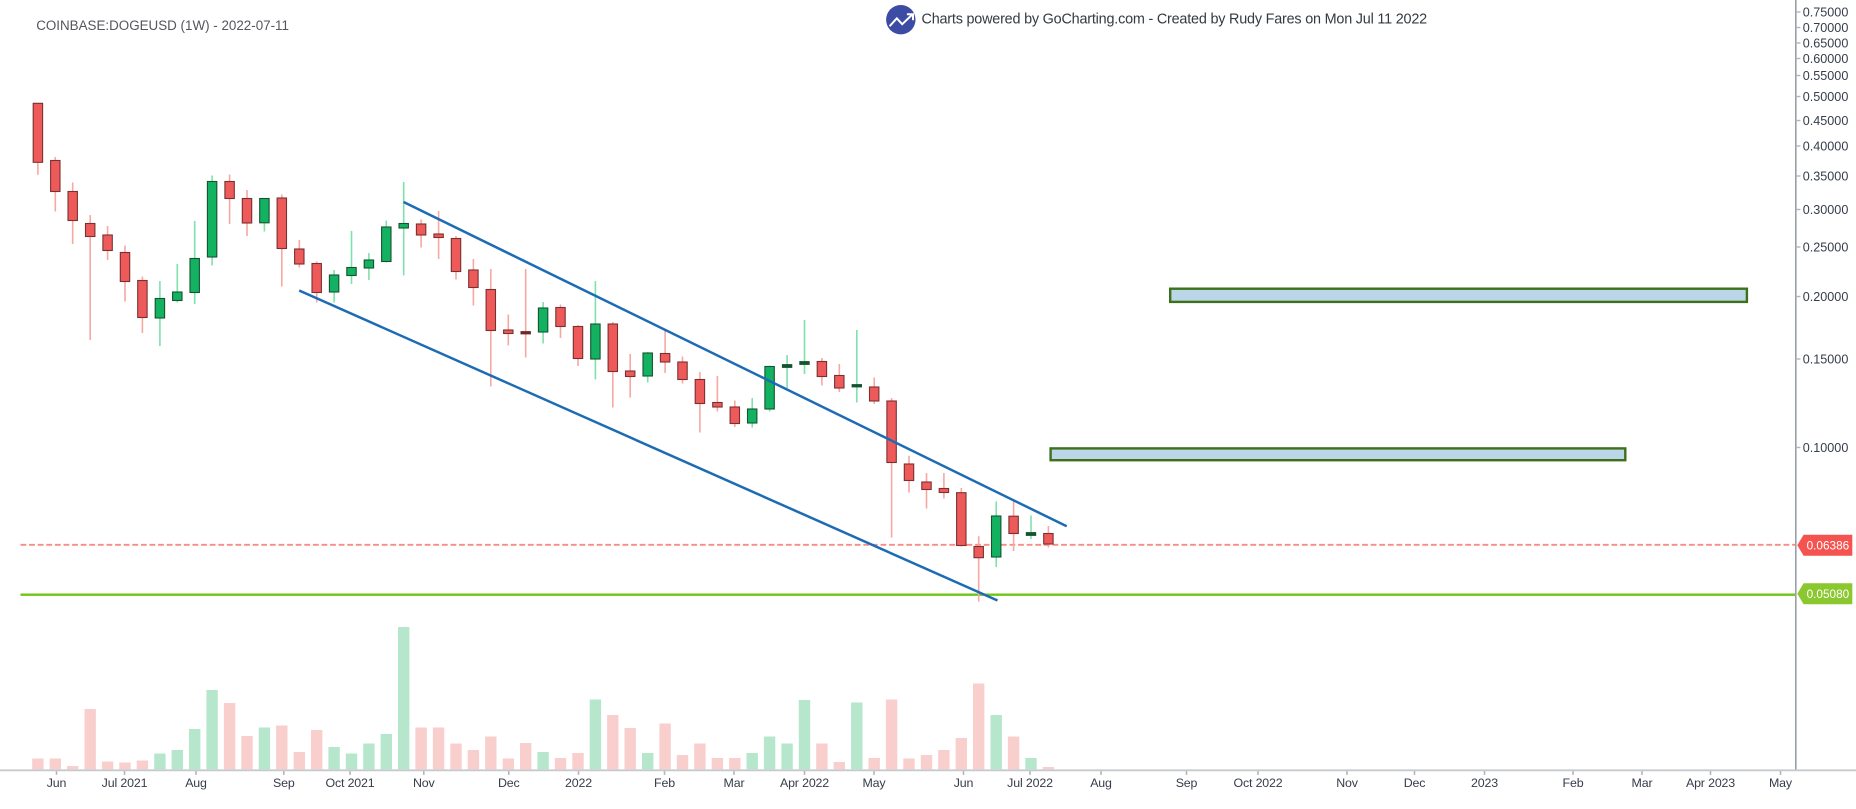 The height and width of the screenshot is (809, 1856). Describe the element at coordinates (578, 783) in the screenshot. I see `svg-text: 2022` at that location.